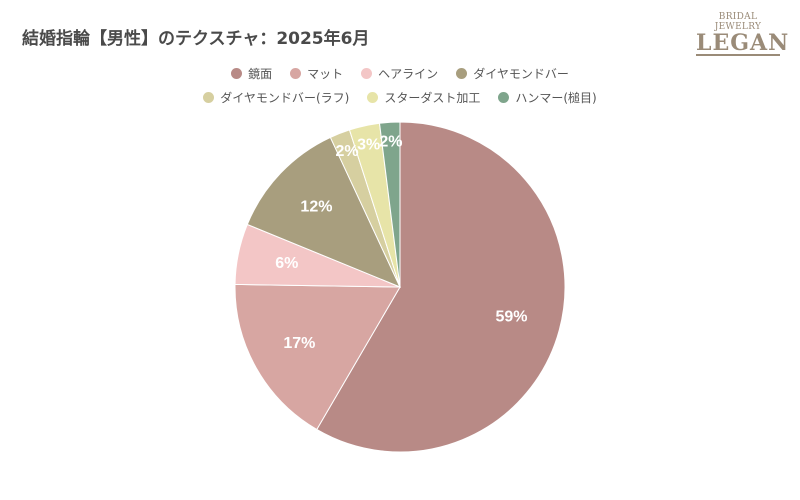 The image size is (800, 500). I want to click on brand-logo: BRIDAL JEWELRY LEGAN, so click(743, 34).